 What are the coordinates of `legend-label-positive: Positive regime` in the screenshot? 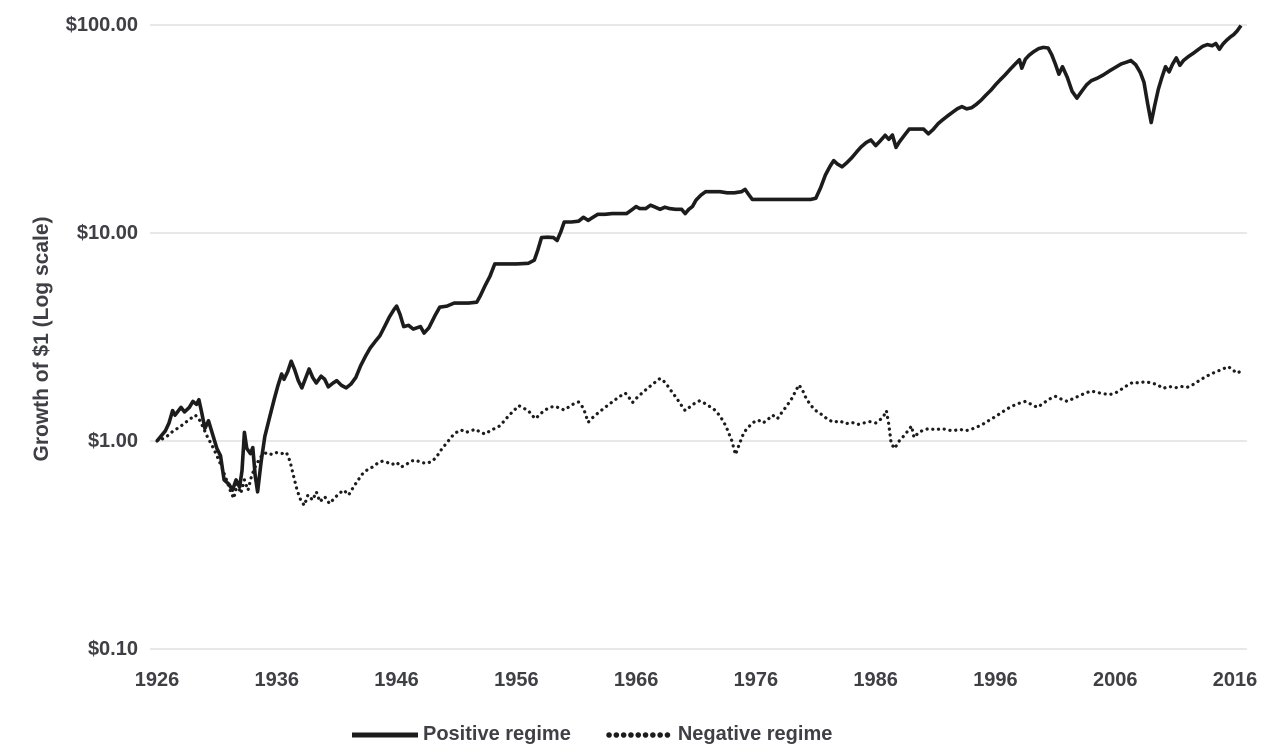 It's located at (497, 734).